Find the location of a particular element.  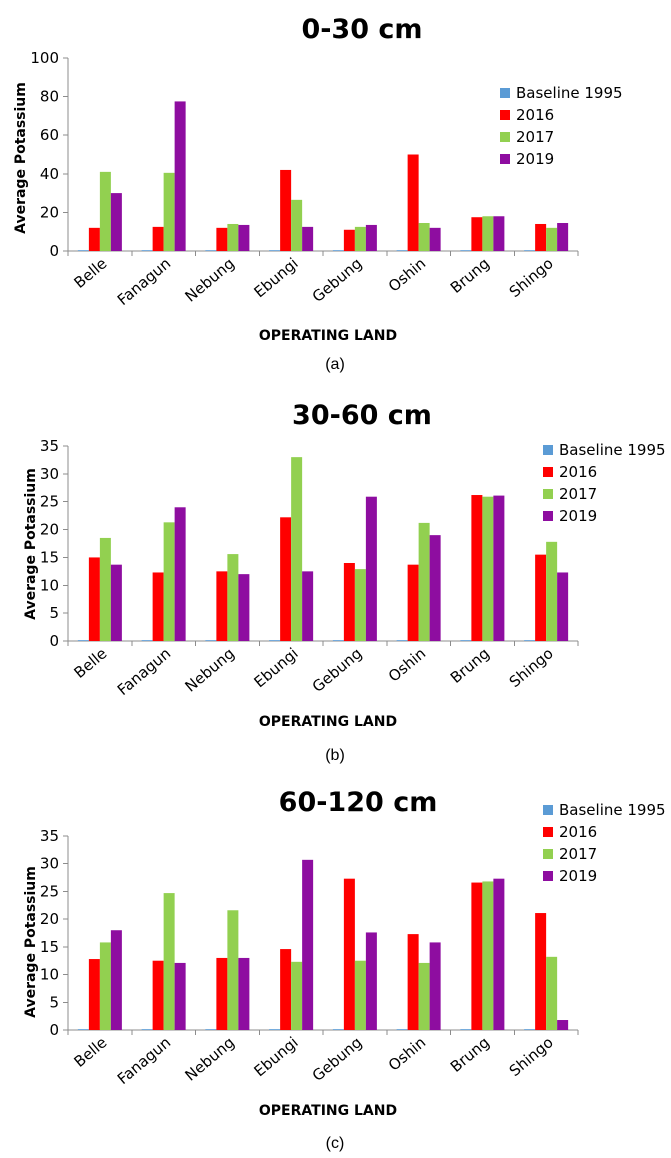

bar-2016-shingo is located at coordinates (541, 237).